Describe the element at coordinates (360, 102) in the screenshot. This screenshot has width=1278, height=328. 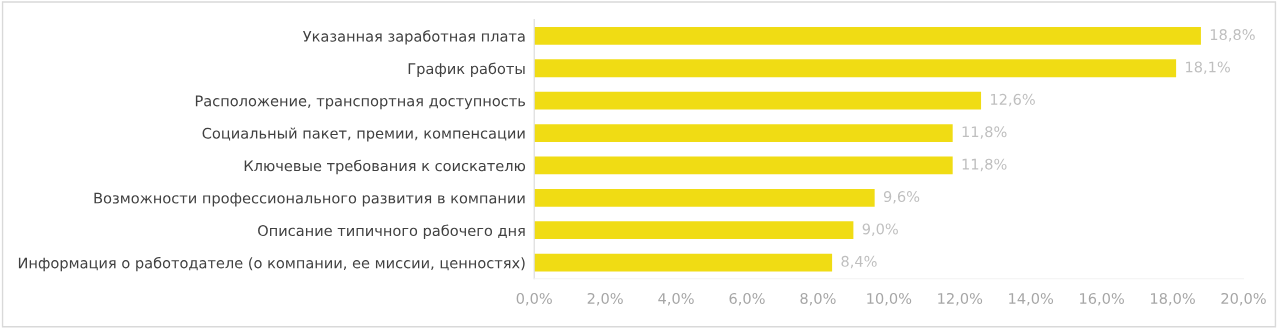
I see `y-tick-label: Расположение, транспортная доступность` at that location.